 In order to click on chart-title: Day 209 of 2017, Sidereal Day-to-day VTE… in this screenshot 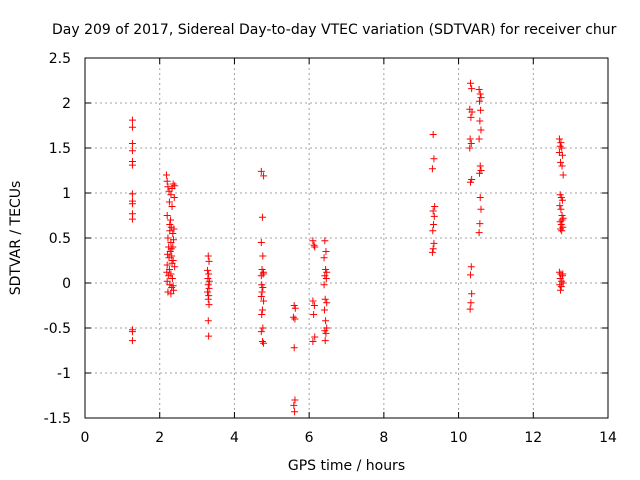, I will do `click(334, 30)`.